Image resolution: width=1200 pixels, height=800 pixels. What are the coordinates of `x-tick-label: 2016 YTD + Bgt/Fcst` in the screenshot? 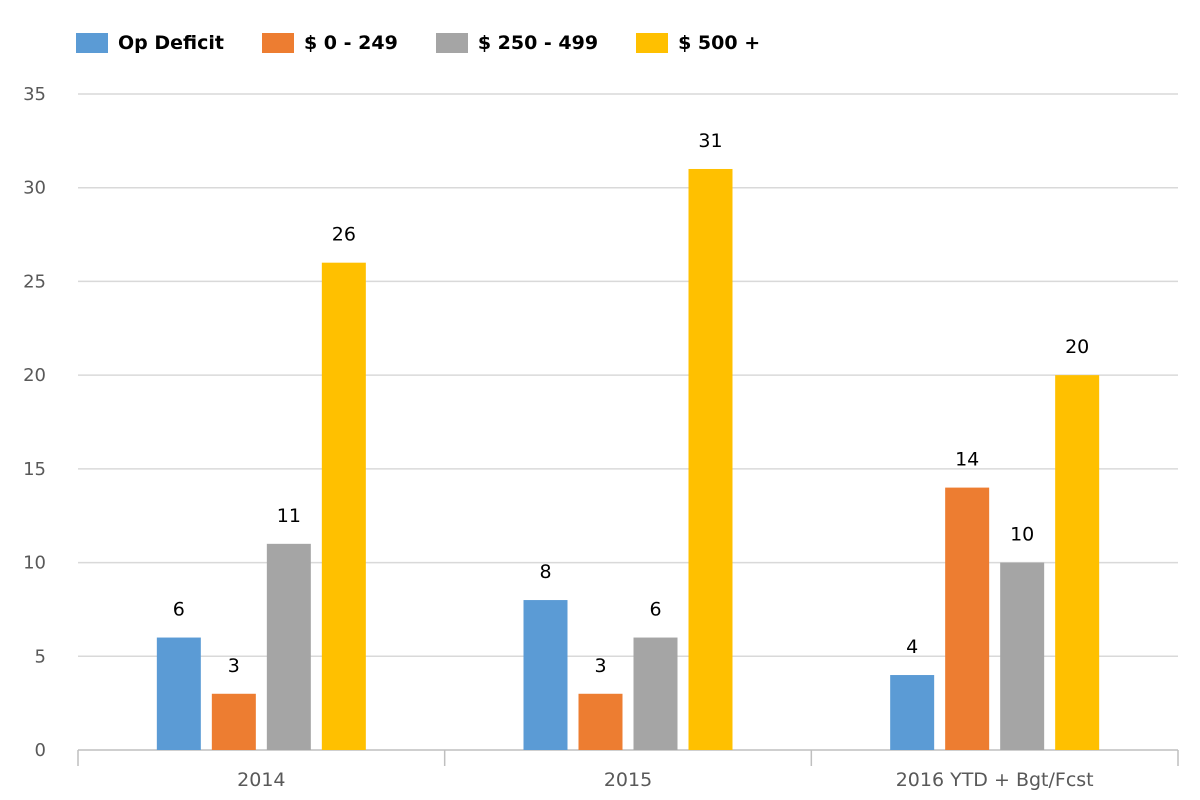 It's located at (995, 780).